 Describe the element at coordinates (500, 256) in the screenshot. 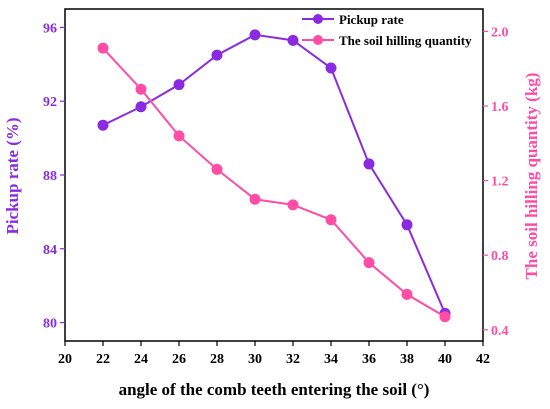

I see `right-y-tick-label-0.8: 0.8` at that location.